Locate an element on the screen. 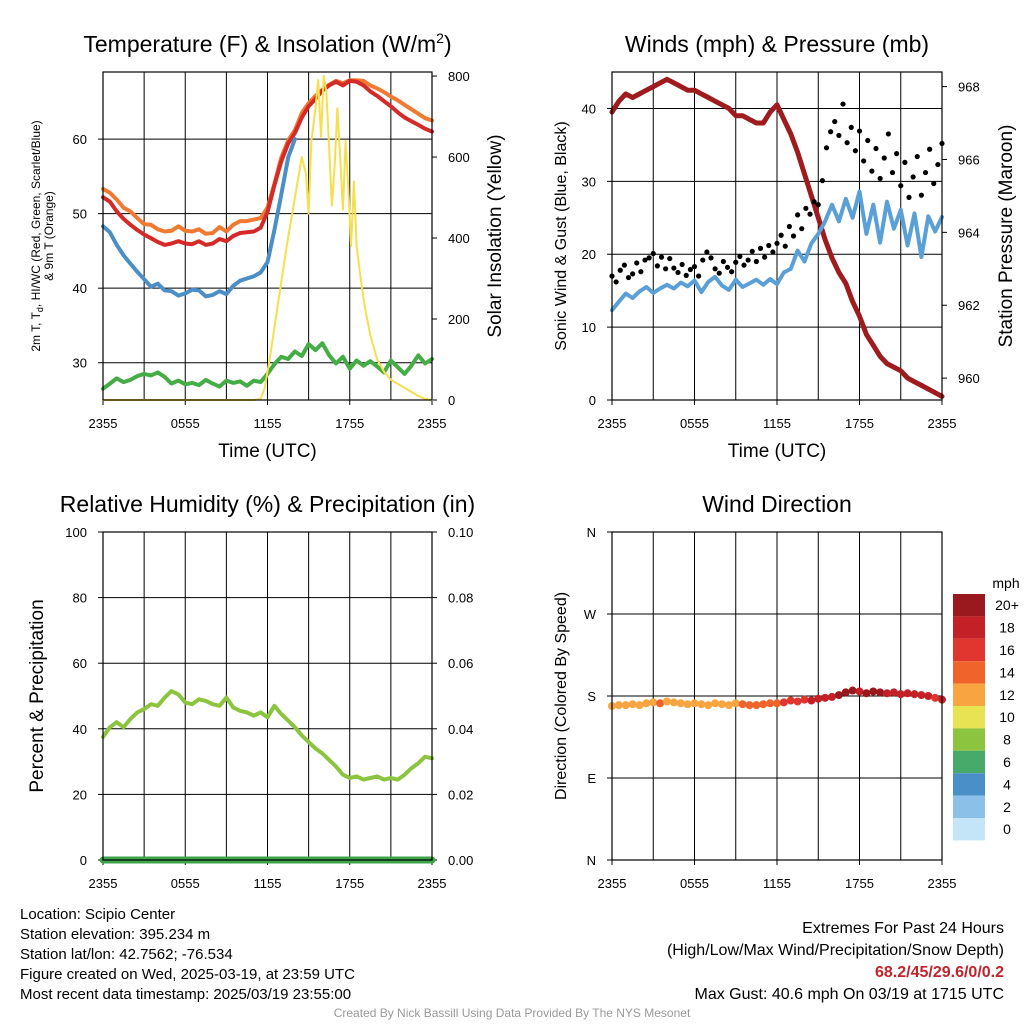 This screenshot has width=1024, height=1024. y-tick-label-right: 0.04 is located at coordinates (460, 729).